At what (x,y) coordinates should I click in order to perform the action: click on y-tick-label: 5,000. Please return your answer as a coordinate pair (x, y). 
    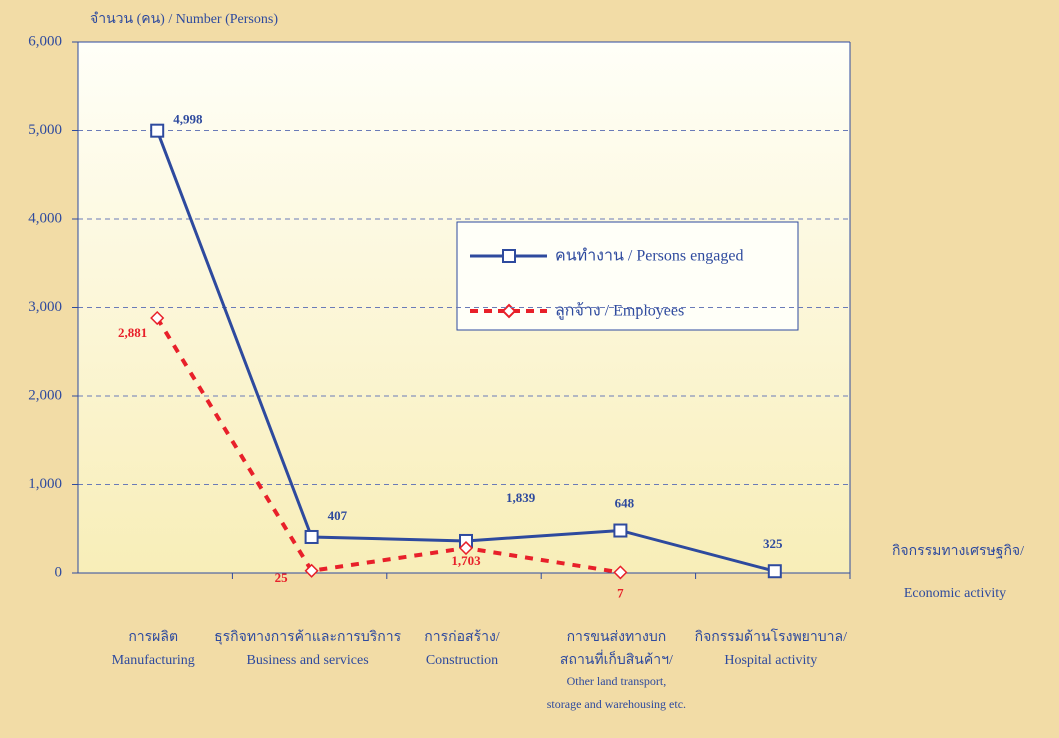
    Looking at the image, I should click on (45, 130).